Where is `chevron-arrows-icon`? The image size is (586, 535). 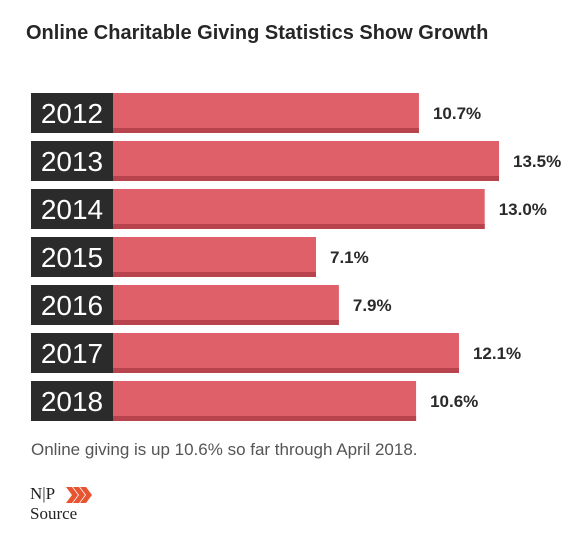
chevron-arrows-icon is located at coordinates (79, 495).